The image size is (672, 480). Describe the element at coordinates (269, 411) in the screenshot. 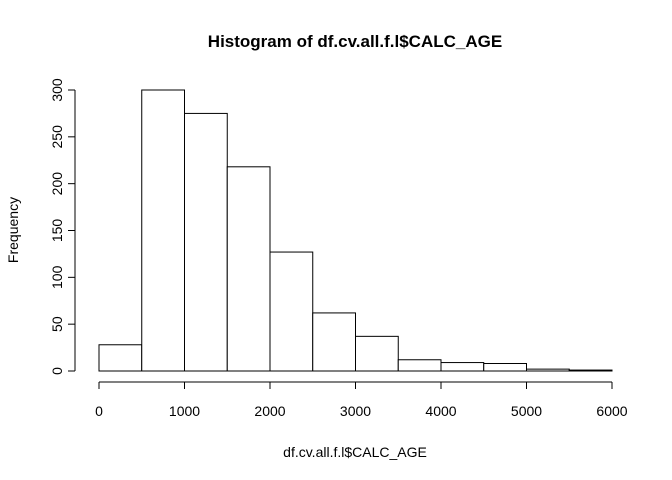

I see `x-tick-label: 2000` at that location.